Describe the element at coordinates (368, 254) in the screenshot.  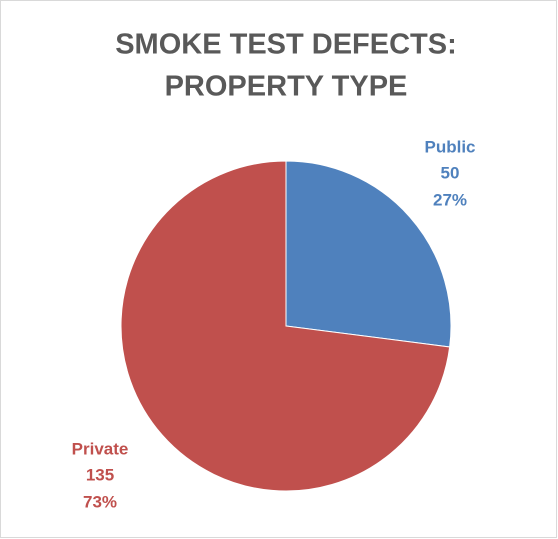
I see `pie-slice` at that location.